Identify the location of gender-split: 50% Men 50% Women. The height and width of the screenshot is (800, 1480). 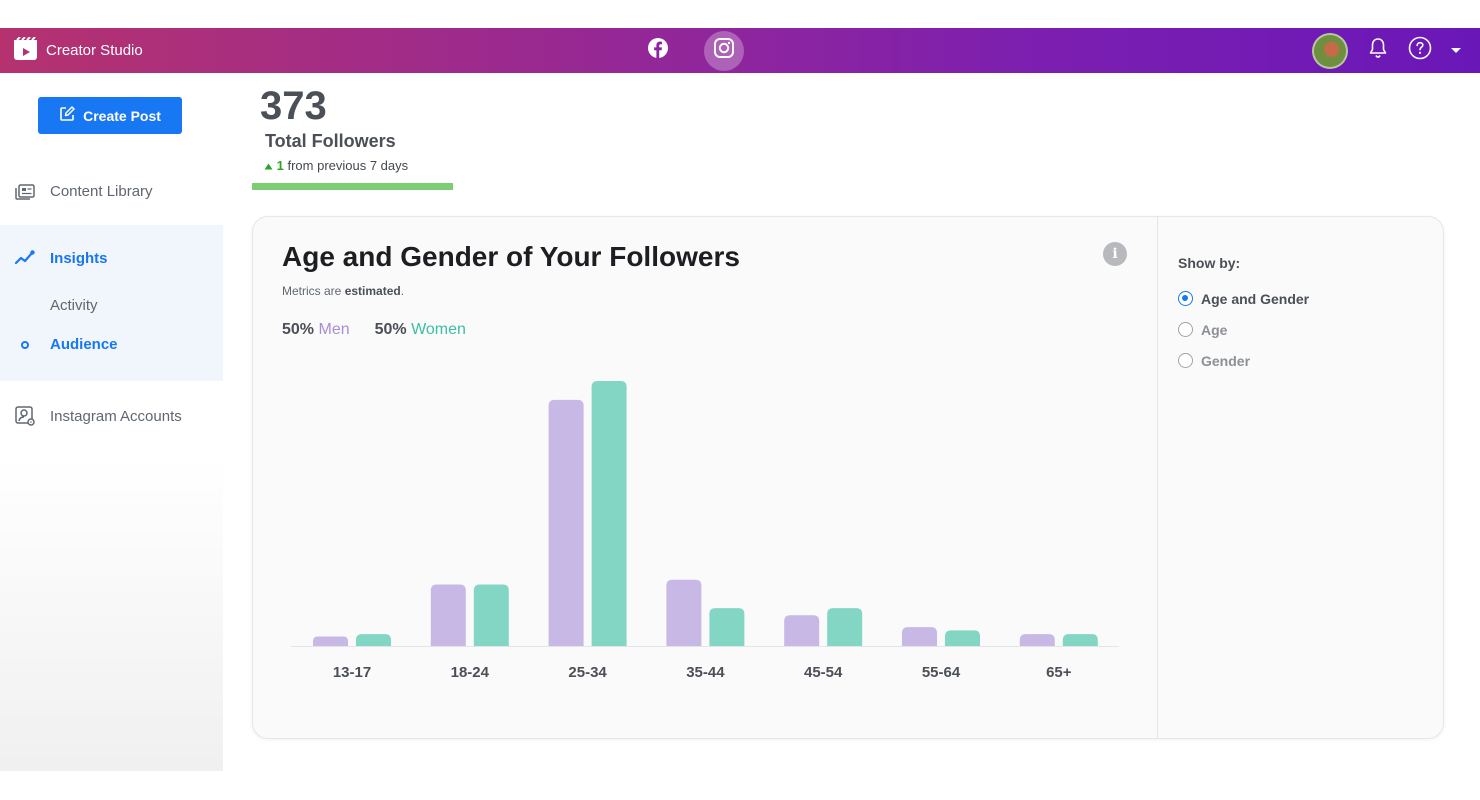
(374, 330).